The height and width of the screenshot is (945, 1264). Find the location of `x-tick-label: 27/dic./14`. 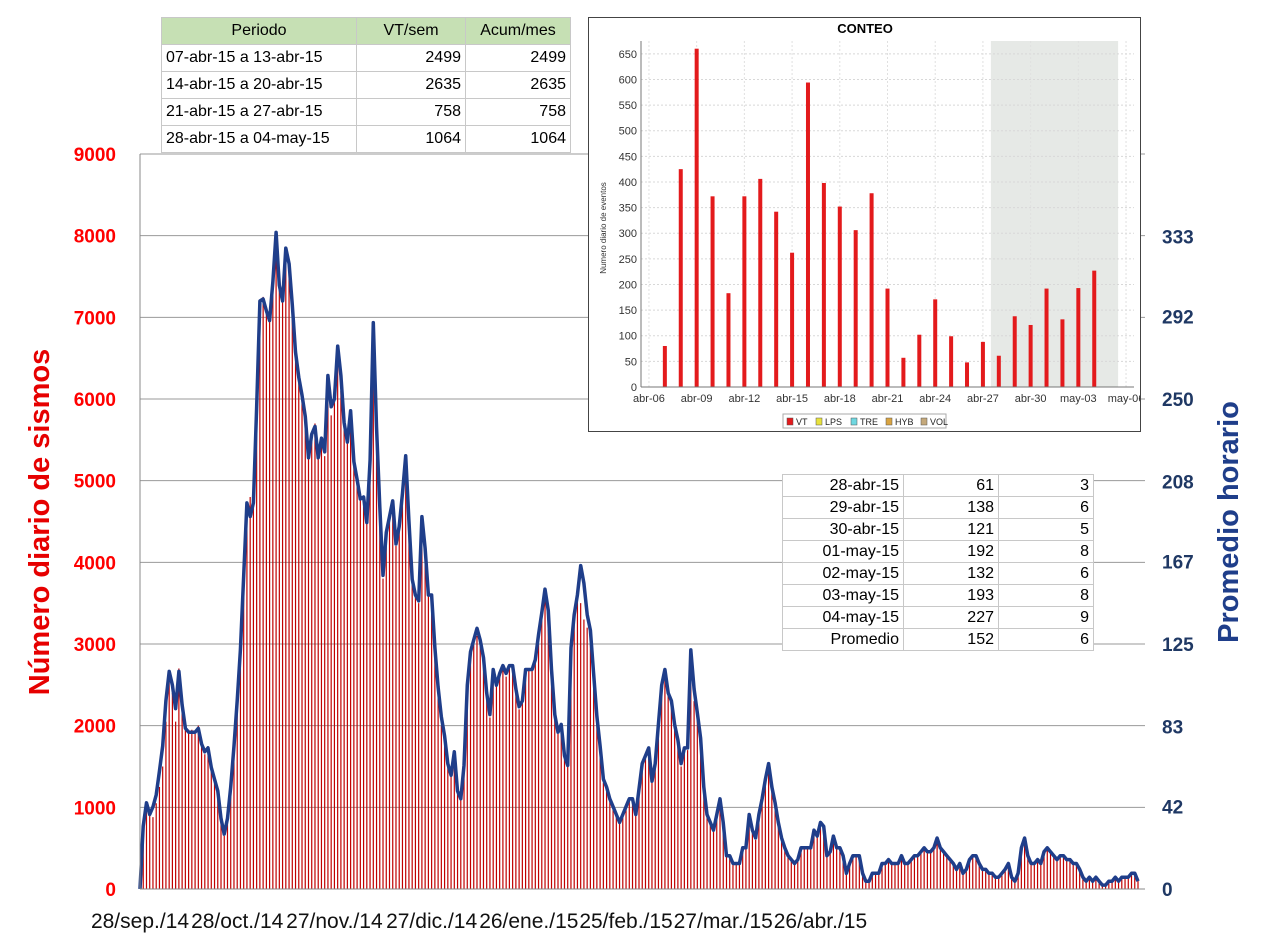

x-tick-label: 27/dic./14 is located at coordinates (431, 921).